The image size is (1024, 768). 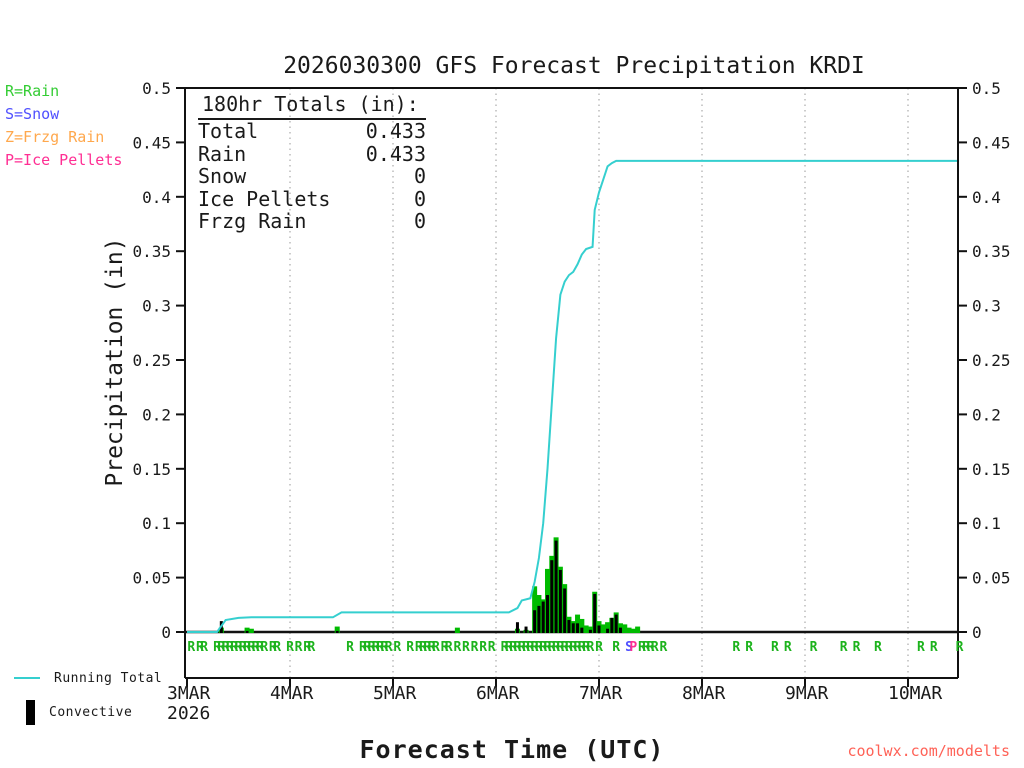 What do you see at coordinates (395, 153) in the screenshot?
I see `totals-row-value: 0.433` at bounding box center [395, 153].